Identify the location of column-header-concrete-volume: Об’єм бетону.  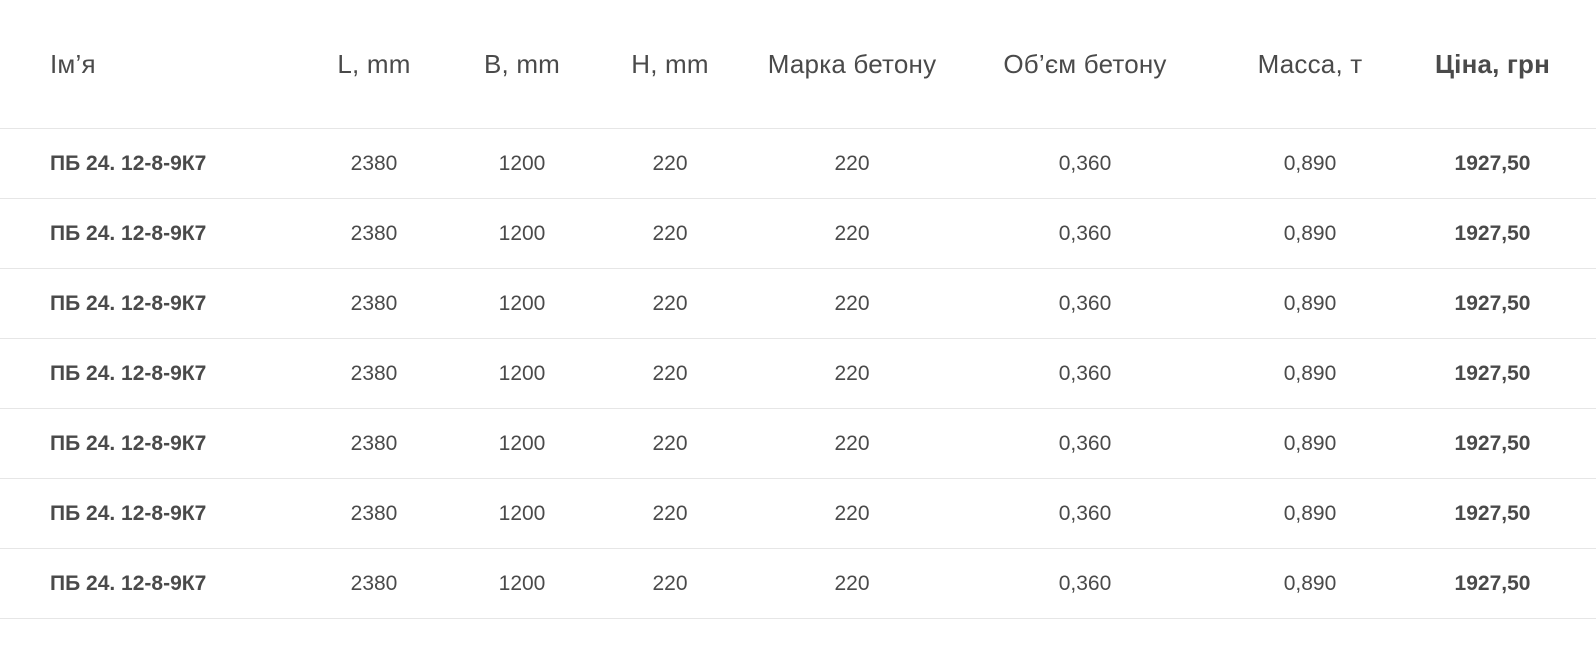
(1085, 63).